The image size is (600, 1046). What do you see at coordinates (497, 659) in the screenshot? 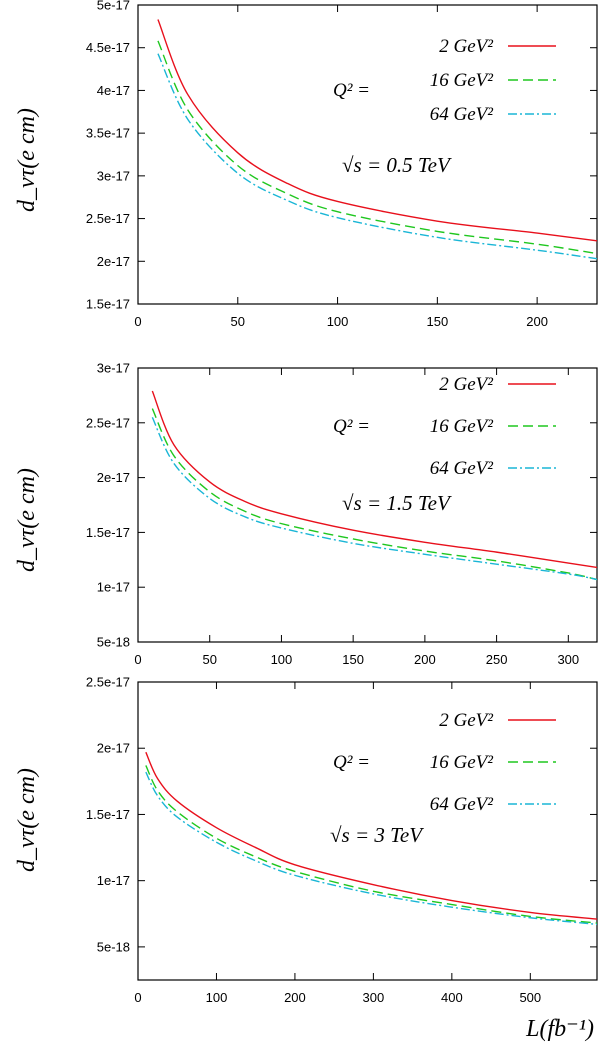
I see `x-tick-label: 250` at bounding box center [497, 659].